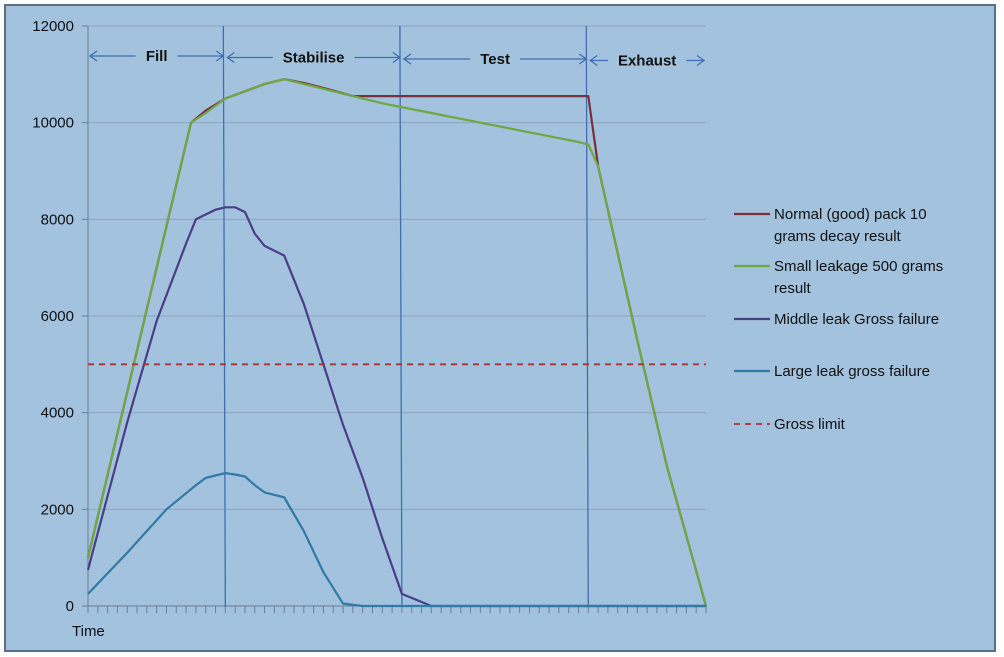 Image resolution: width=1004 pixels, height=657 pixels. What do you see at coordinates (57, 509) in the screenshot?
I see `y-tick-label: 2000` at bounding box center [57, 509].